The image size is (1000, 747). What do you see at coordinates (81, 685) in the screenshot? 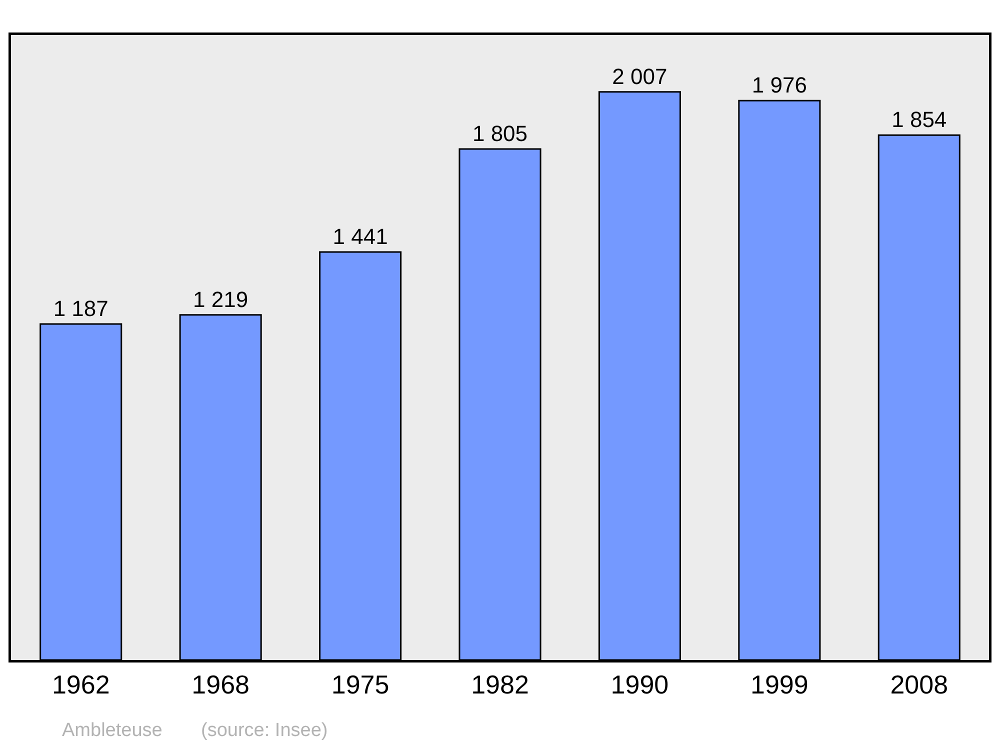
I see `x-tick-label: 1962` at bounding box center [81, 685].